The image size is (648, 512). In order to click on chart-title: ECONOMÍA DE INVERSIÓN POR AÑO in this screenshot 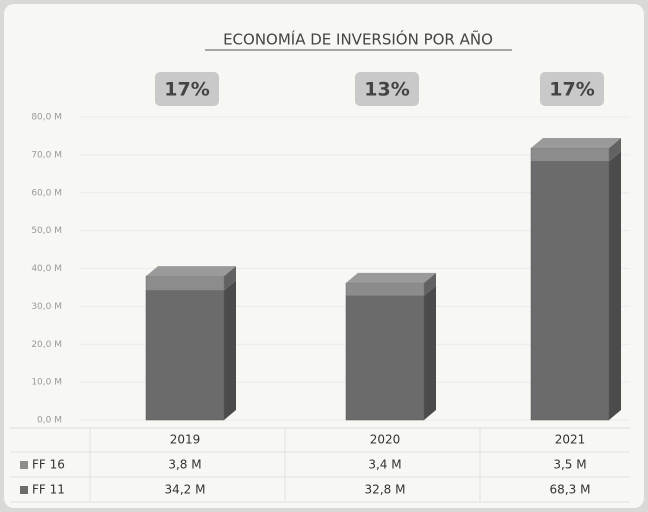, I will do `click(358, 39)`.